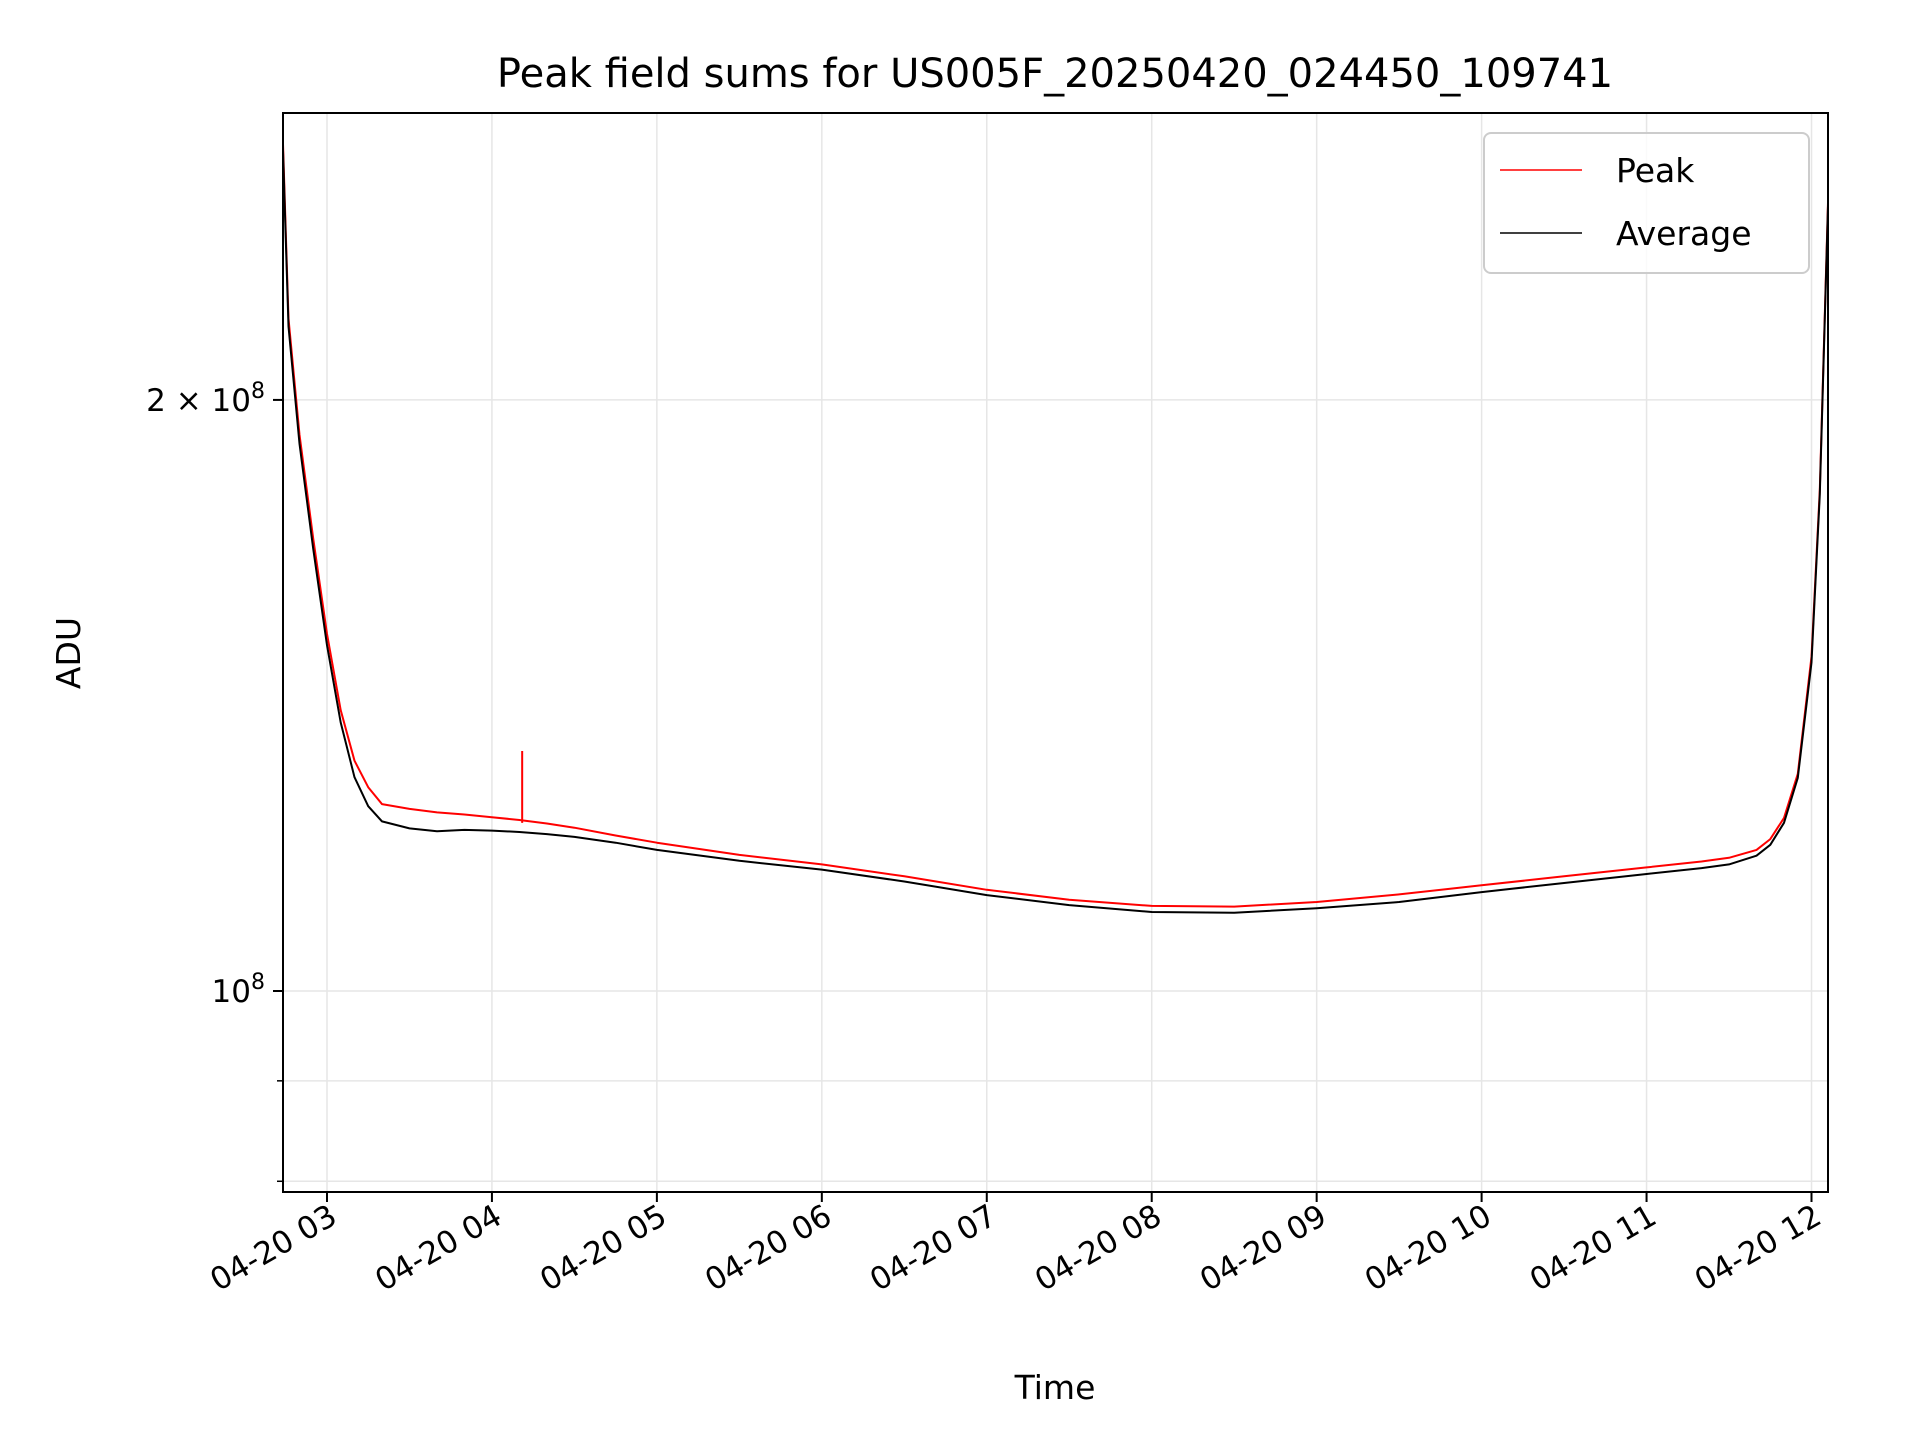 Image resolution: width=1920 pixels, height=1440 pixels. Describe the element at coordinates (1684, 233) in the screenshot. I see `legend-label-average: Average` at that location.